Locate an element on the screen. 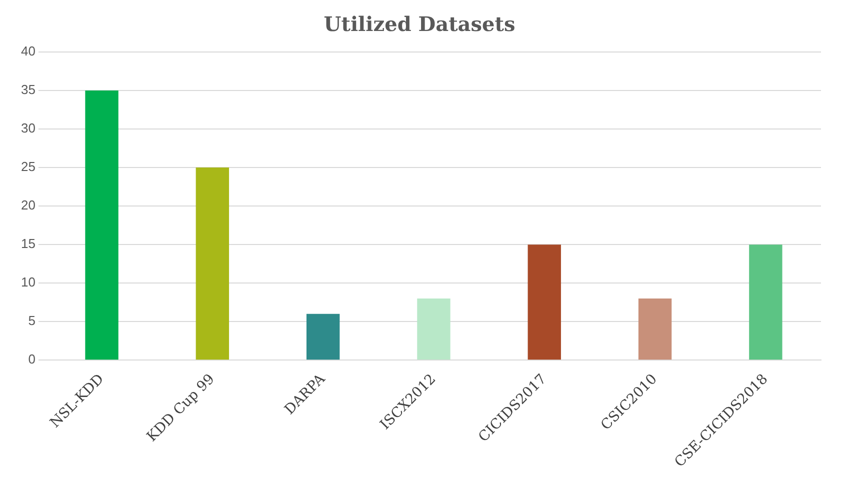 This screenshot has height=482, width=849. y-tick-label: 35 is located at coordinates (28, 90).